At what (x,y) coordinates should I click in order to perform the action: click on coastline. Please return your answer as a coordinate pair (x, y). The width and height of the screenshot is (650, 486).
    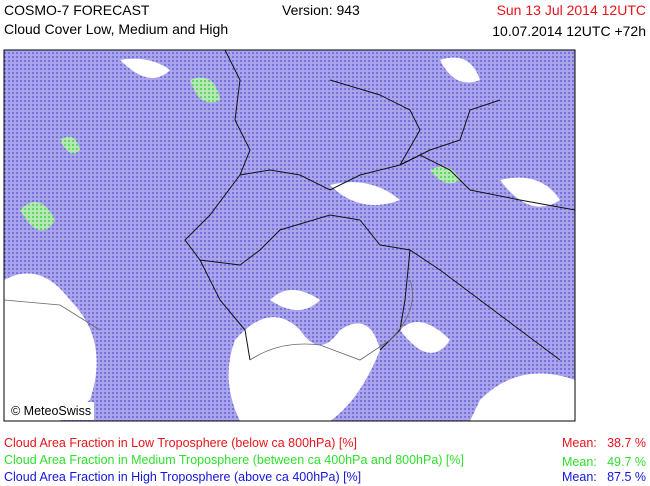
    Looking at the image, I should click on (208, 320).